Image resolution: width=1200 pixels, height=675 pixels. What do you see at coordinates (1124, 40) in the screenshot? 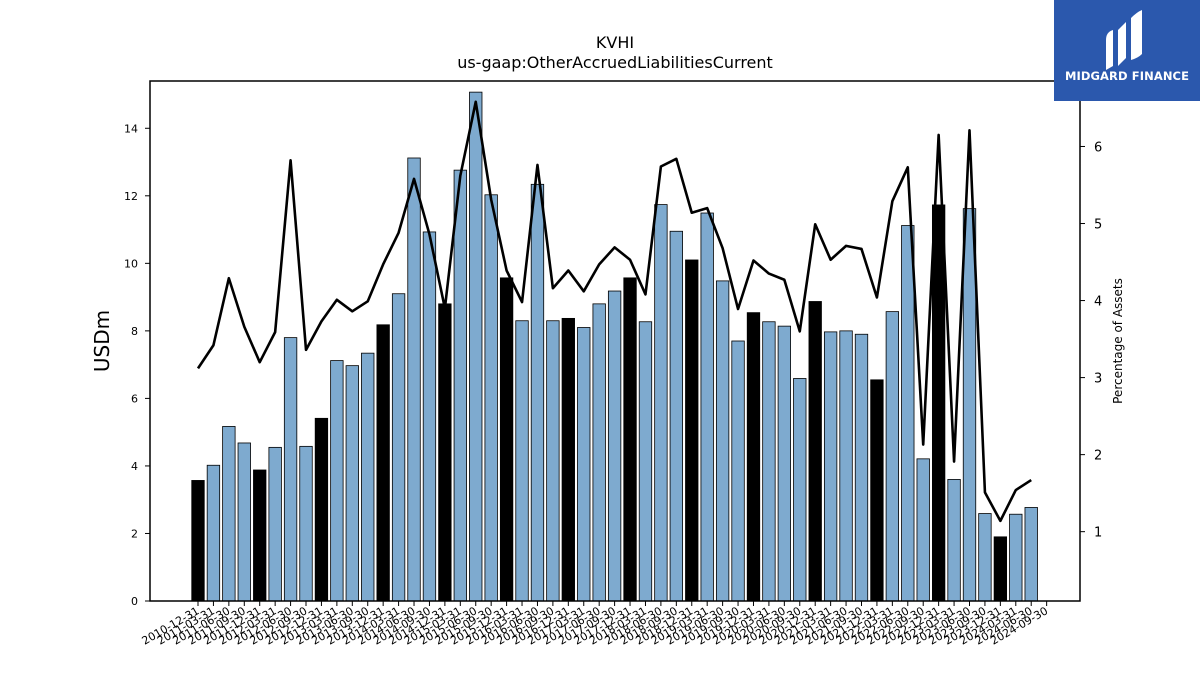
I see `logo-mark-icon` at bounding box center [1124, 40].